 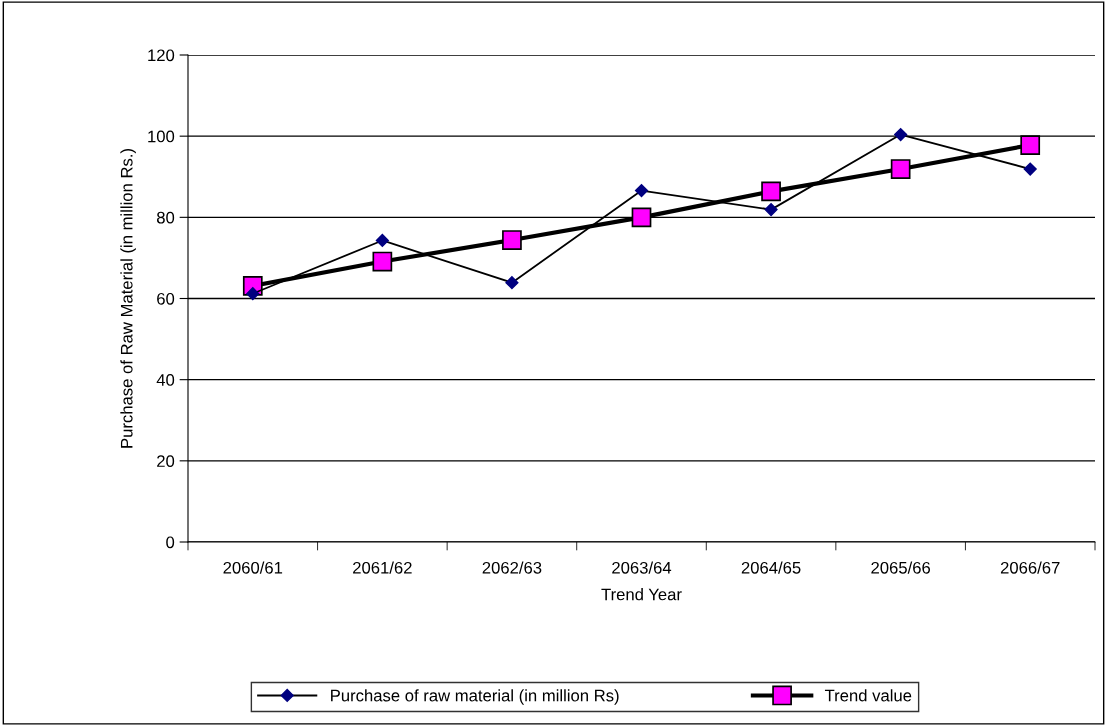 I want to click on y-tick-label: 100, so click(x=161, y=136).